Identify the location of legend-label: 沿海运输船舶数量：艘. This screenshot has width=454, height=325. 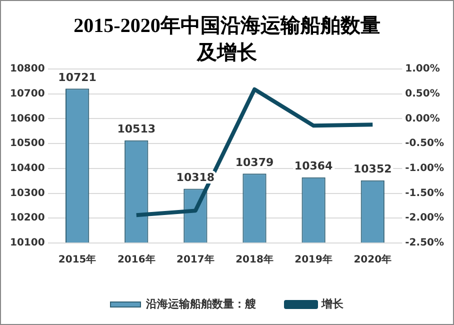
(200, 303).